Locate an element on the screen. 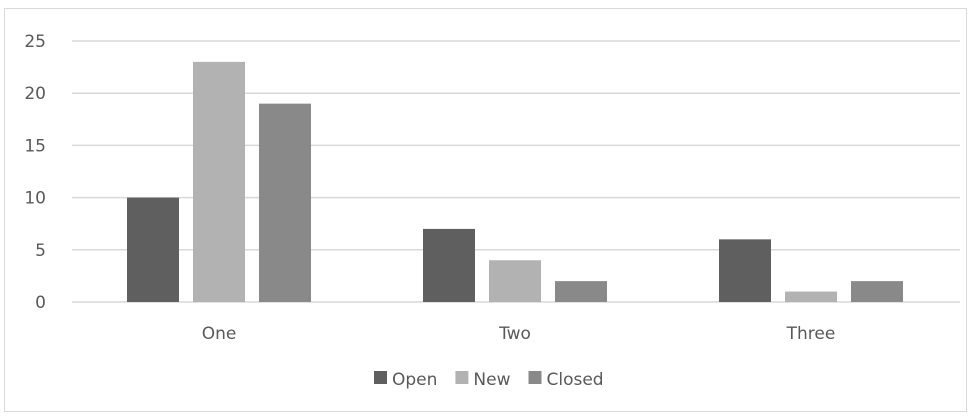 The height and width of the screenshot is (419, 976). bar-open-three is located at coordinates (745, 270).